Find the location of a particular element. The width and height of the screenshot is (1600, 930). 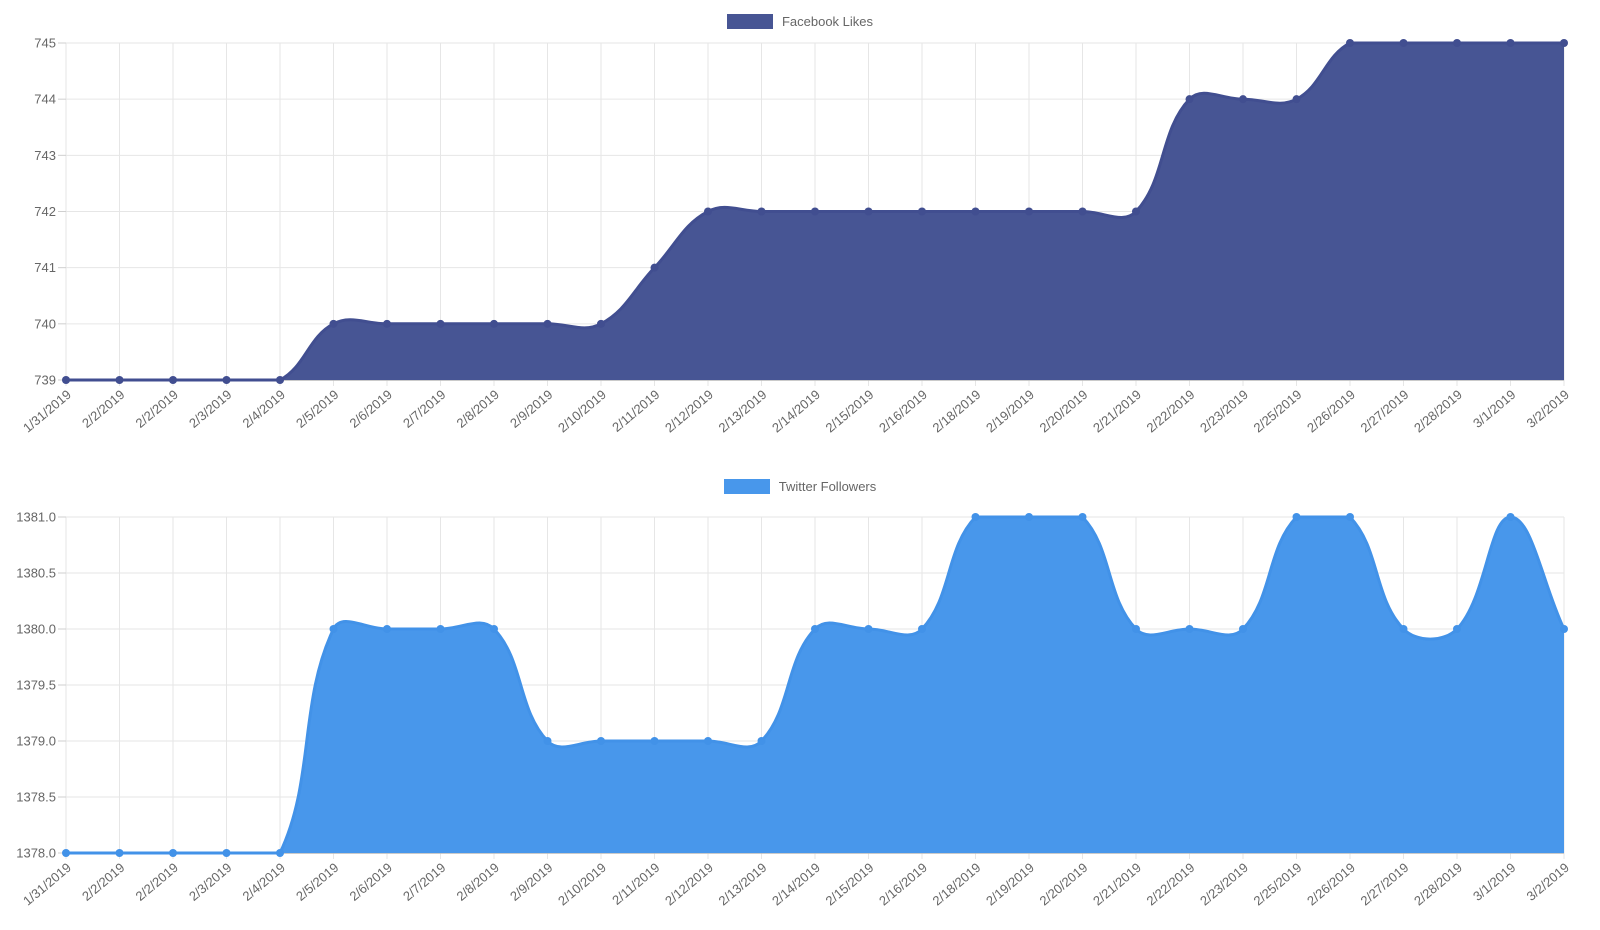

x-axis-tick-label: 2/13/2019 is located at coordinates (742, 884).